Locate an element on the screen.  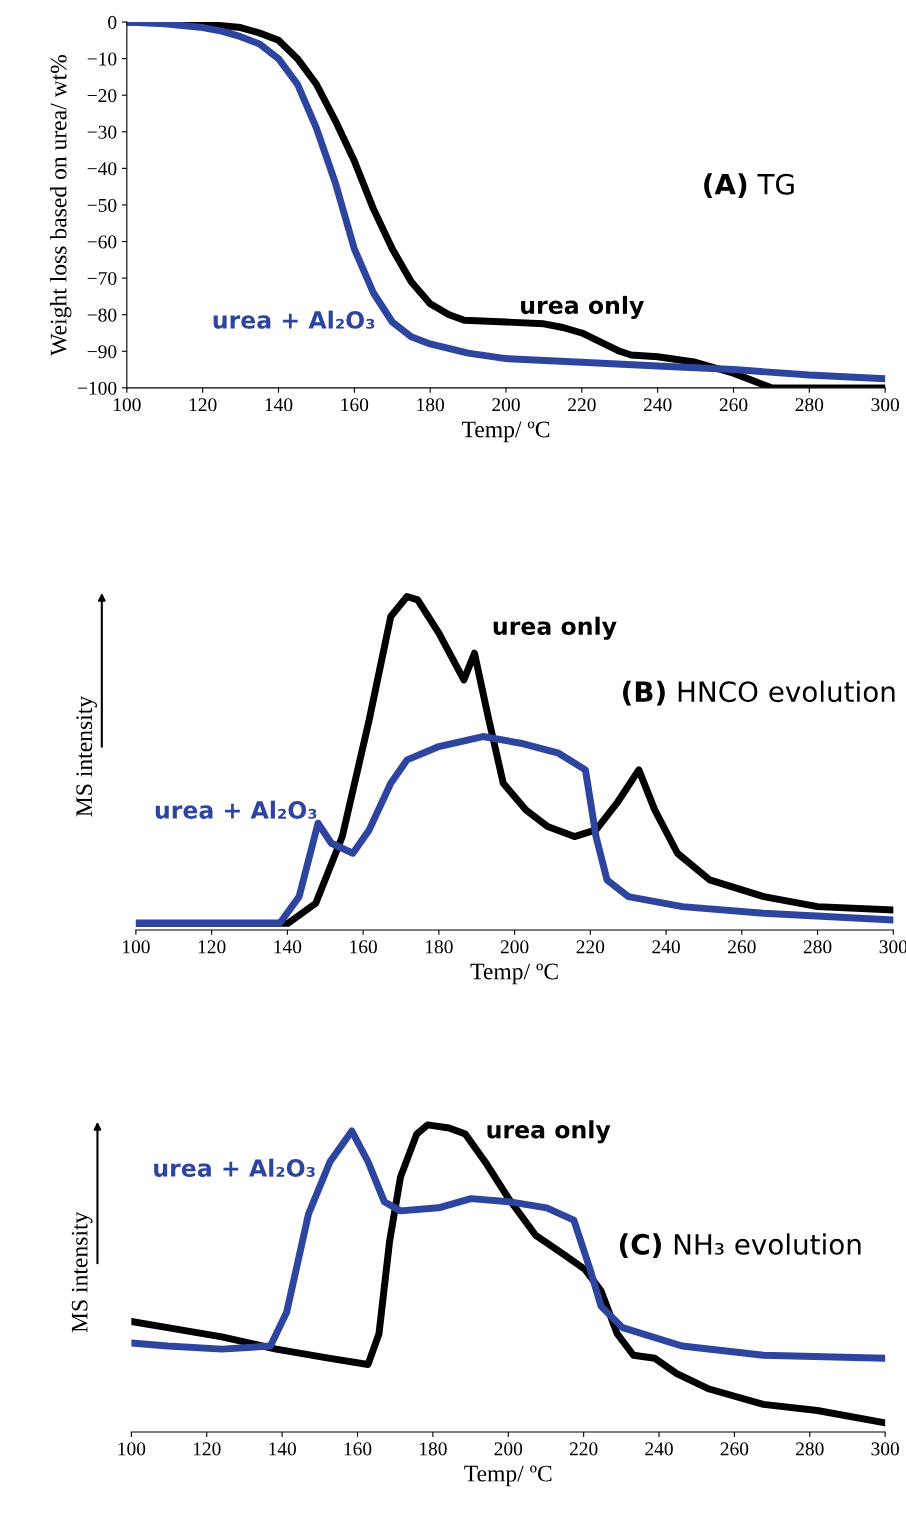
y-tick-label: −90 is located at coordinates (102, 352).